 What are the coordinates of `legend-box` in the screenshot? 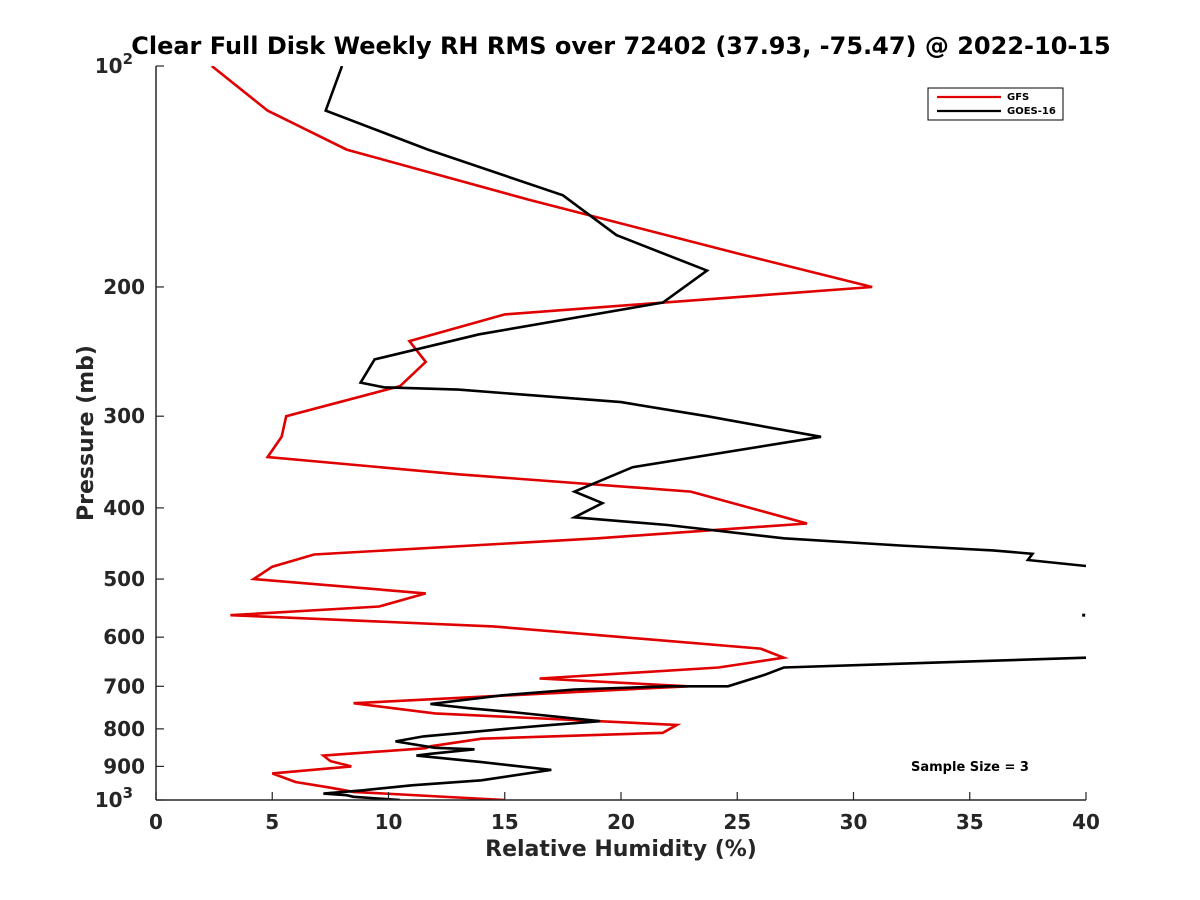 It's located at (995, 104).